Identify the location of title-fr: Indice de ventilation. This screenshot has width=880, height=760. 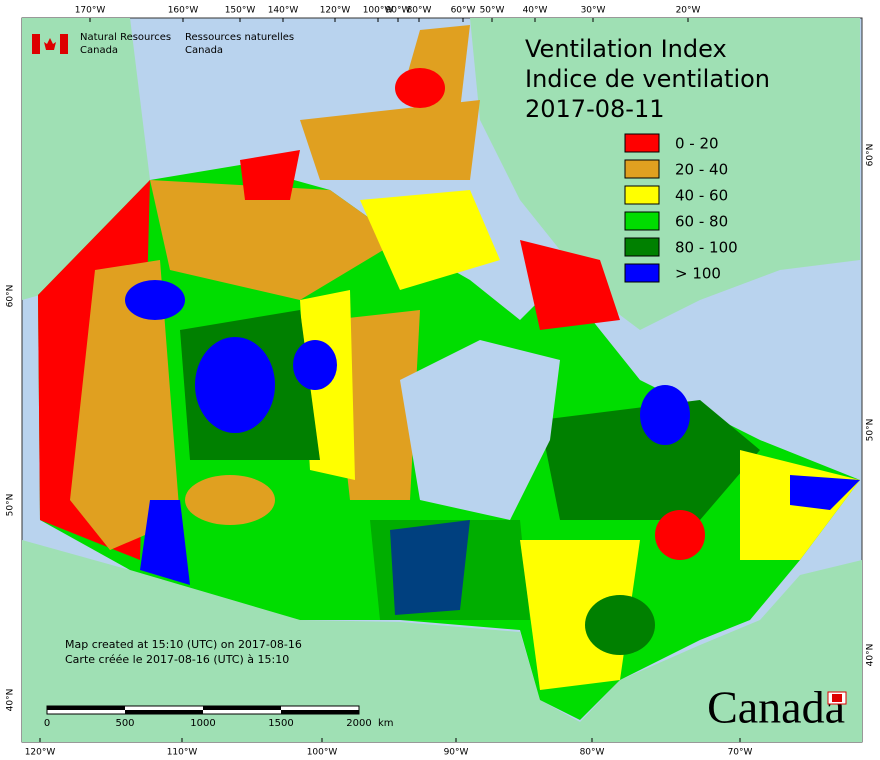
(647, 79).